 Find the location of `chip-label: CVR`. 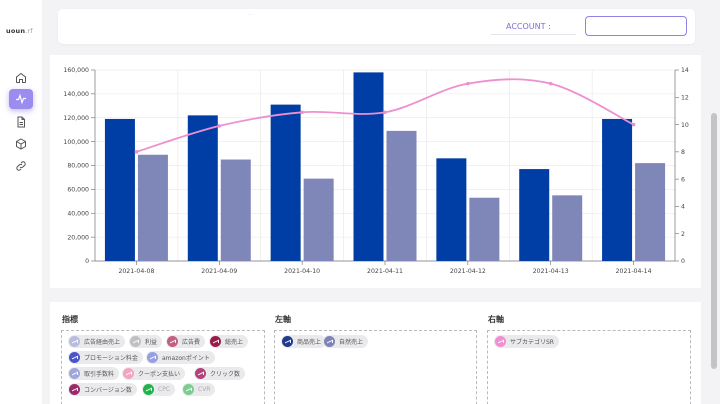

chip-label: CVR is located at coordinates (204, 389).